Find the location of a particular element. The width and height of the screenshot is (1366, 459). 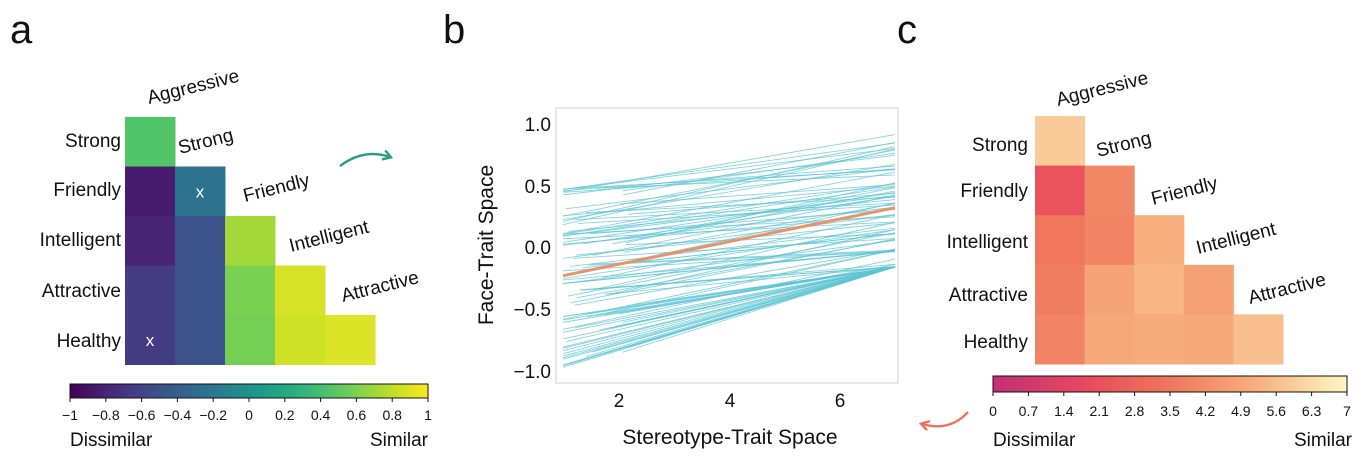

panel-c-cell-r2-c0 is located at coordinates (1060, 240).